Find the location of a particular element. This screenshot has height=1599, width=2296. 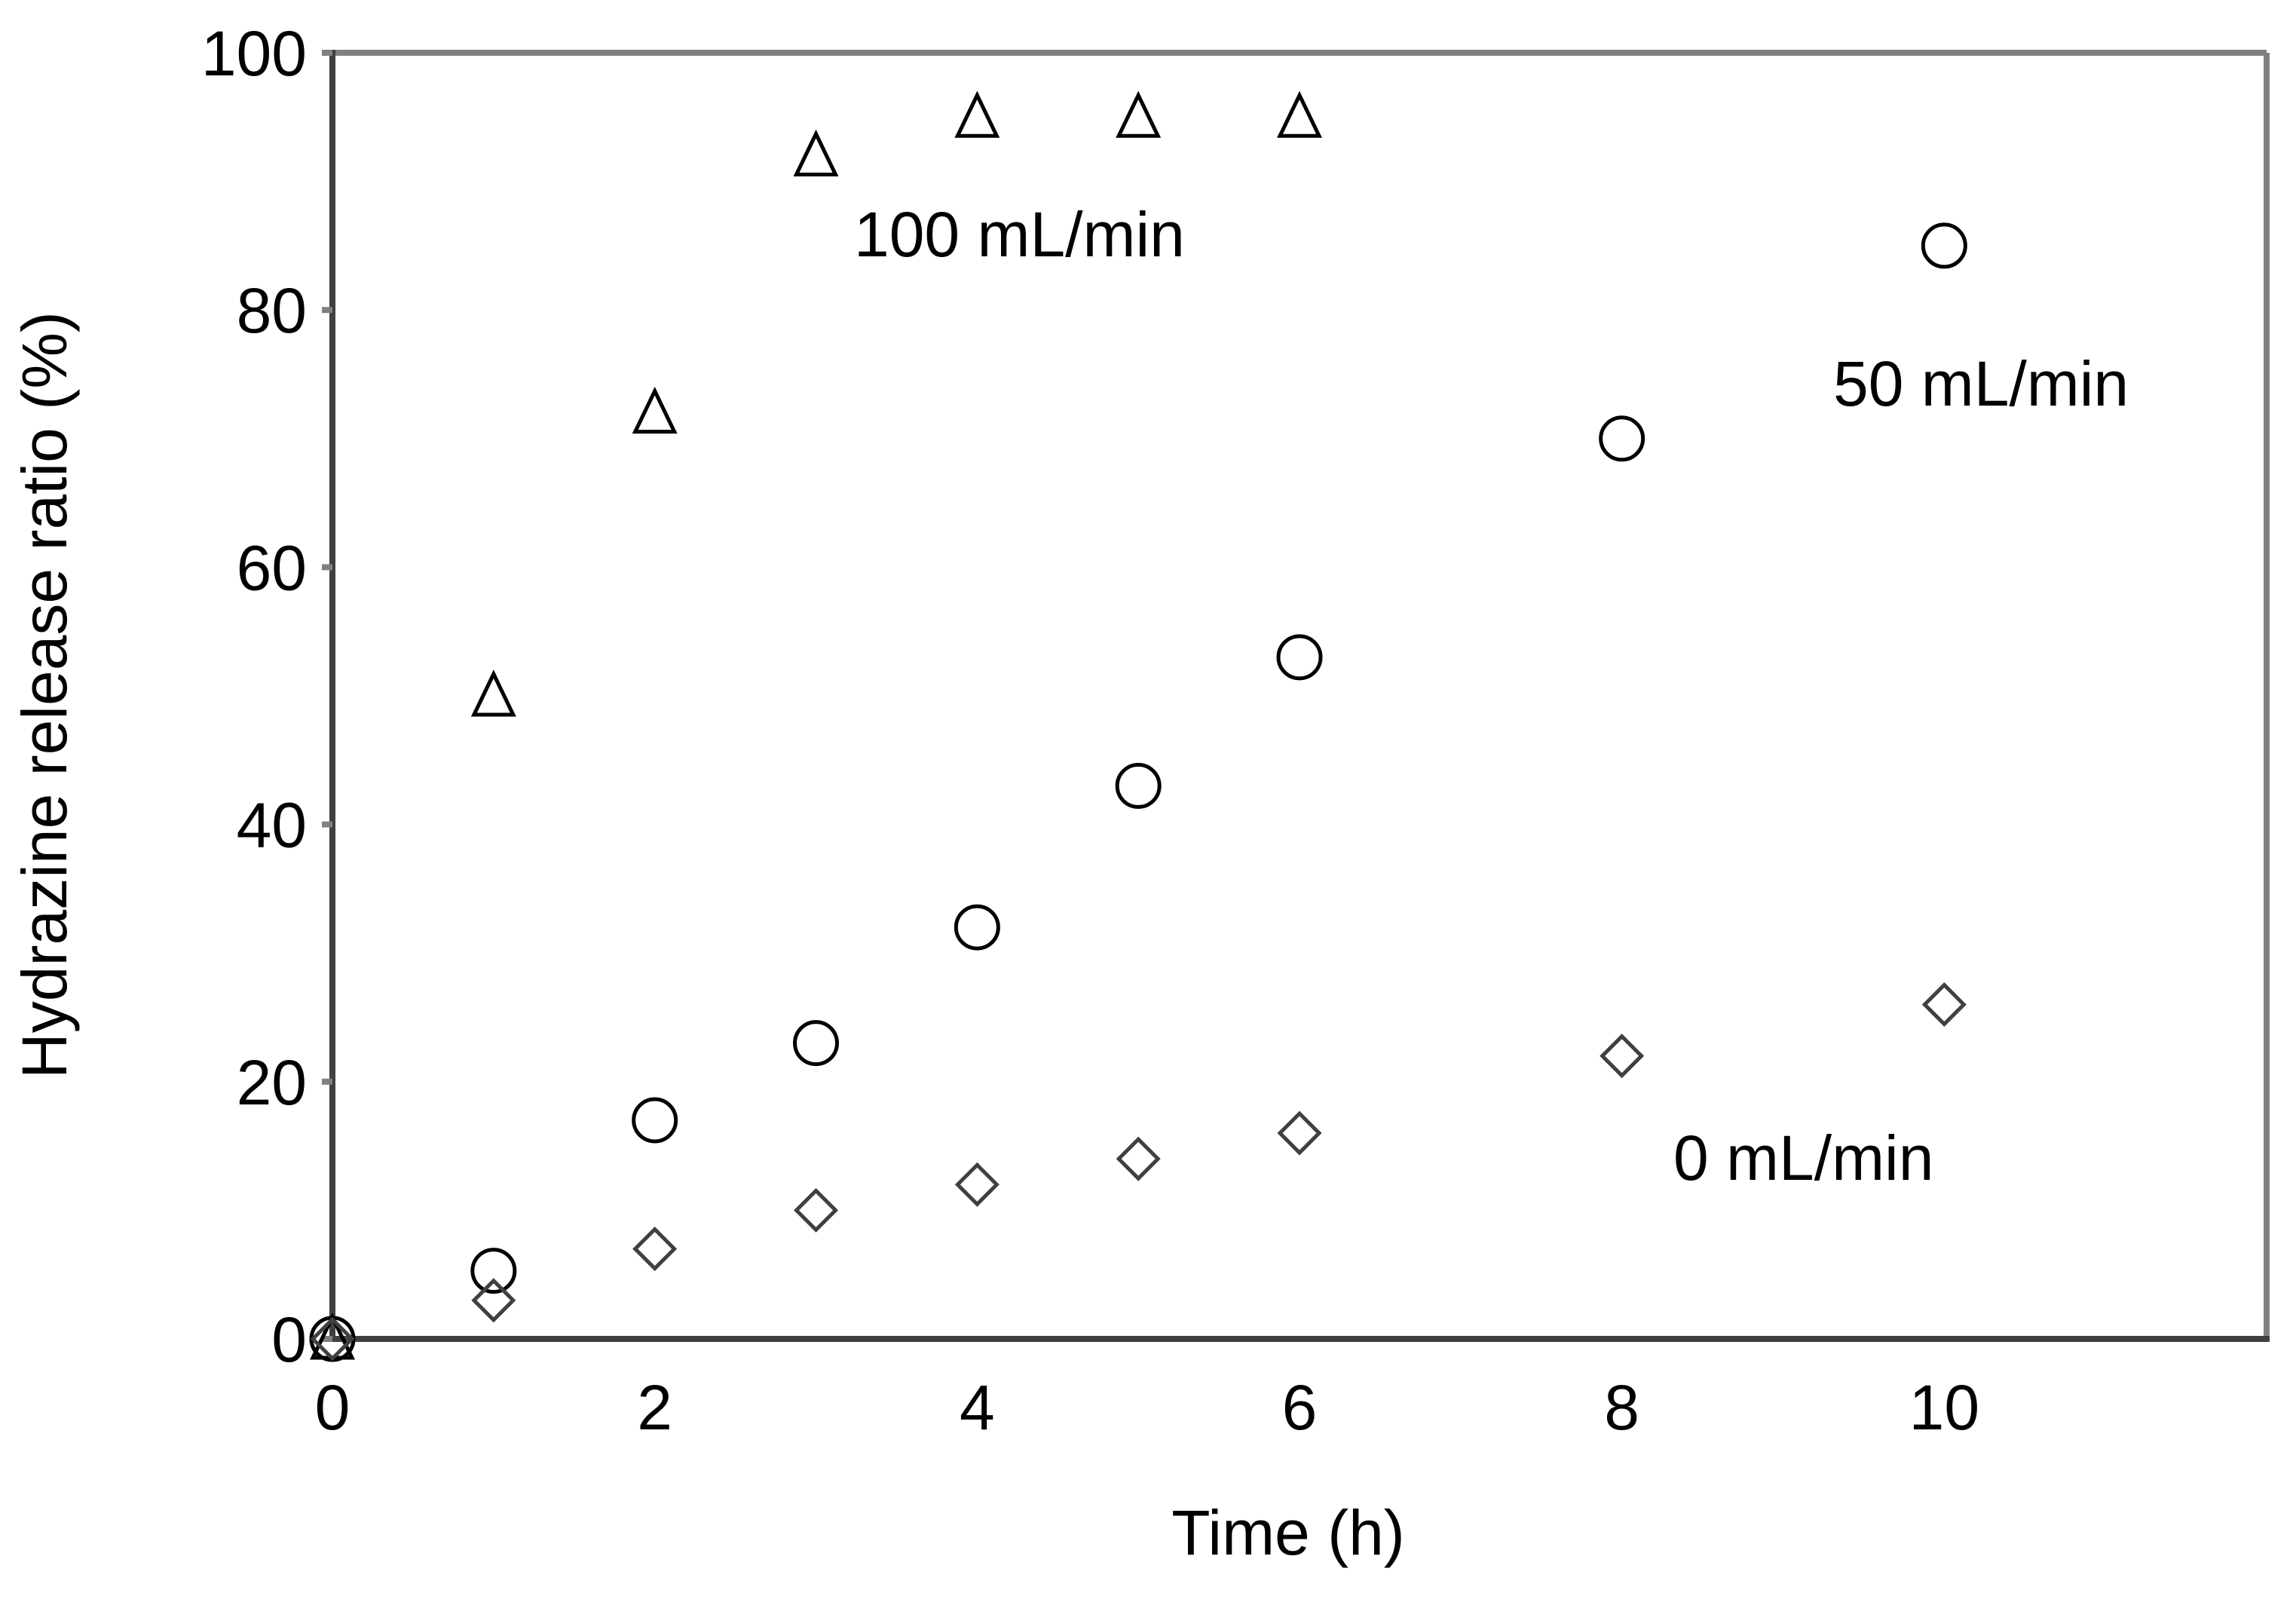

y-tick-label: 100 is located at coordinates (254, 54).